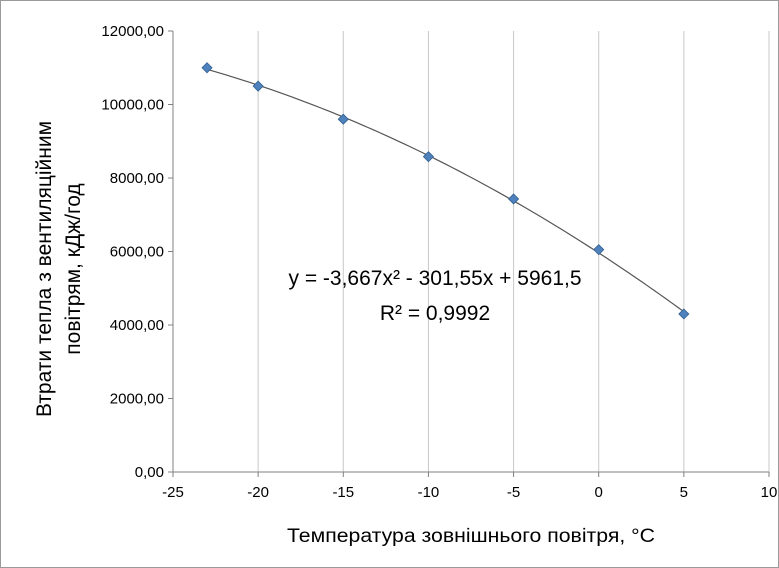 This screenshot has width=779, height=568. Describe the element at coordinates (137, 325) in the screenshot. I see `y-tick-label: 4000,00` at that location.